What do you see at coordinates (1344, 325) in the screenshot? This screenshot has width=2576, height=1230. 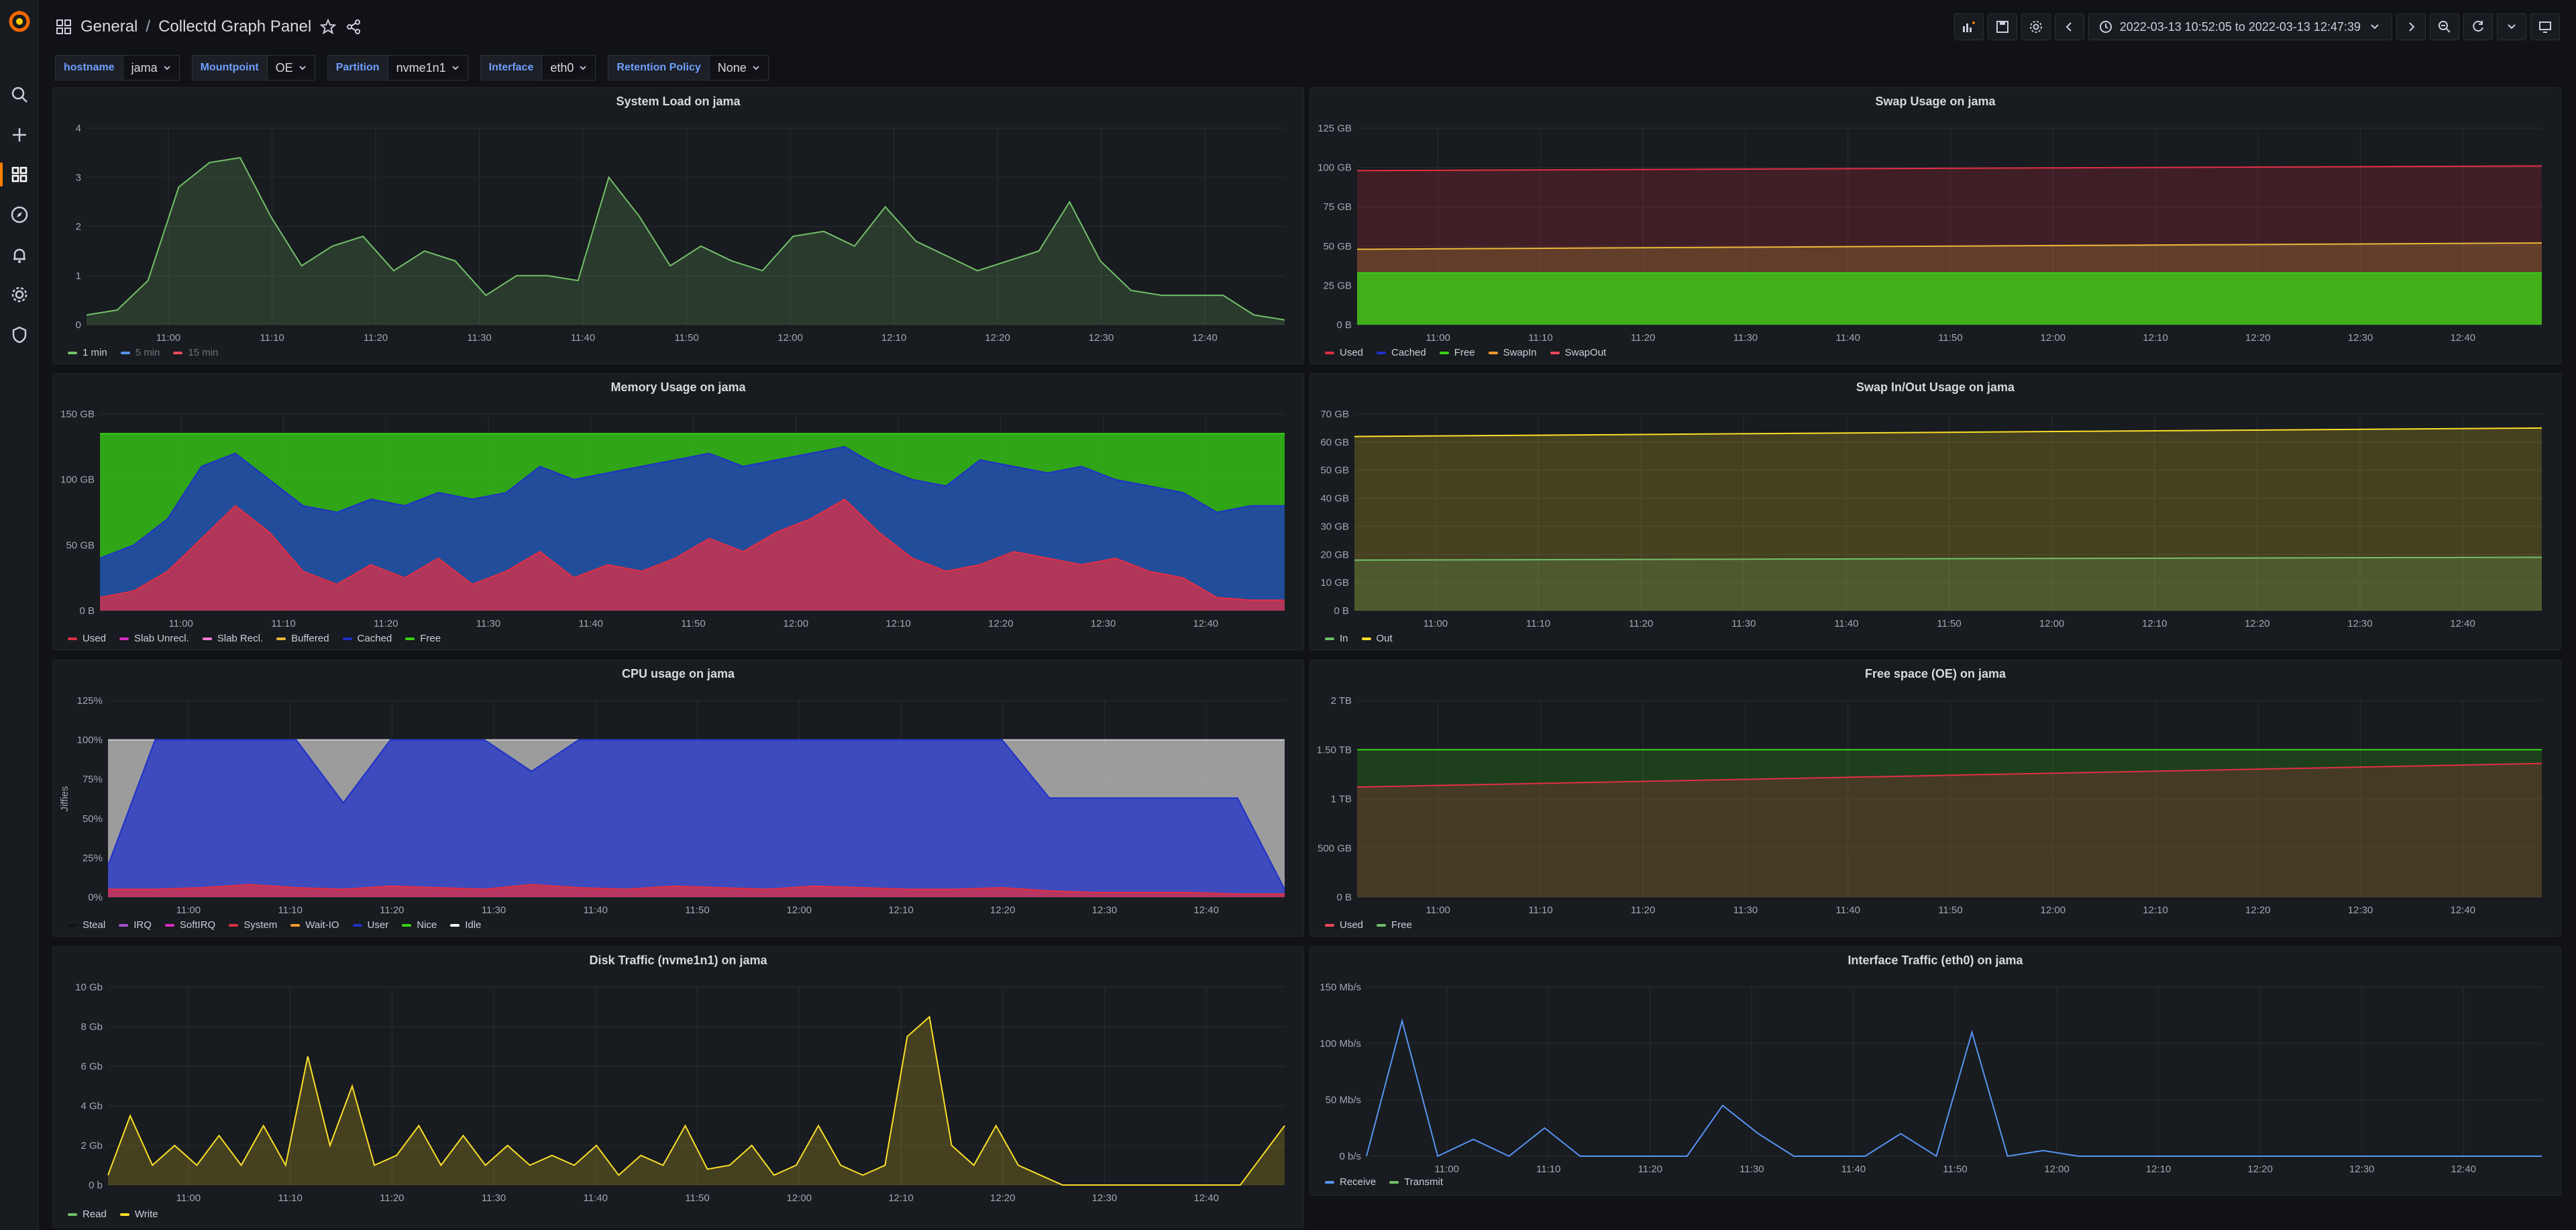 I see `y-tick-label: 0 B` at bounding box center [1344, 325].